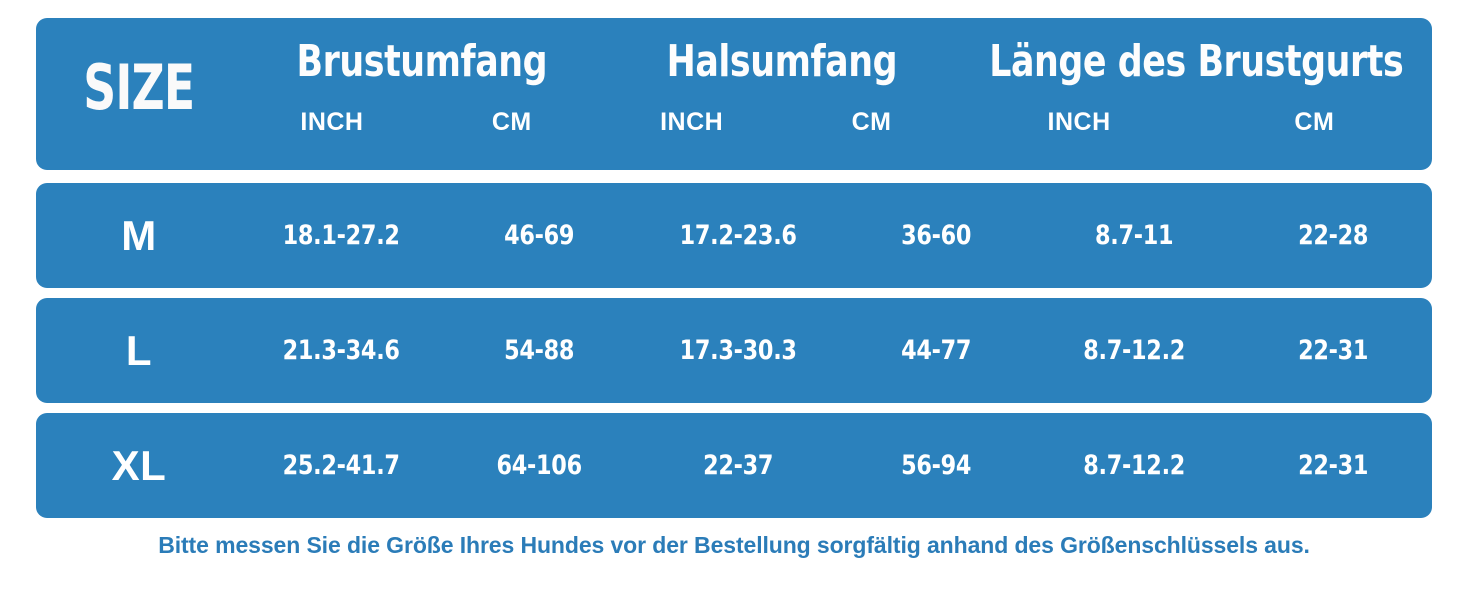 Image resolution: width=1464 pixels, height=600 pixels. I want to click on column-group-chest-title: Brustumfang, so click(422, 61).